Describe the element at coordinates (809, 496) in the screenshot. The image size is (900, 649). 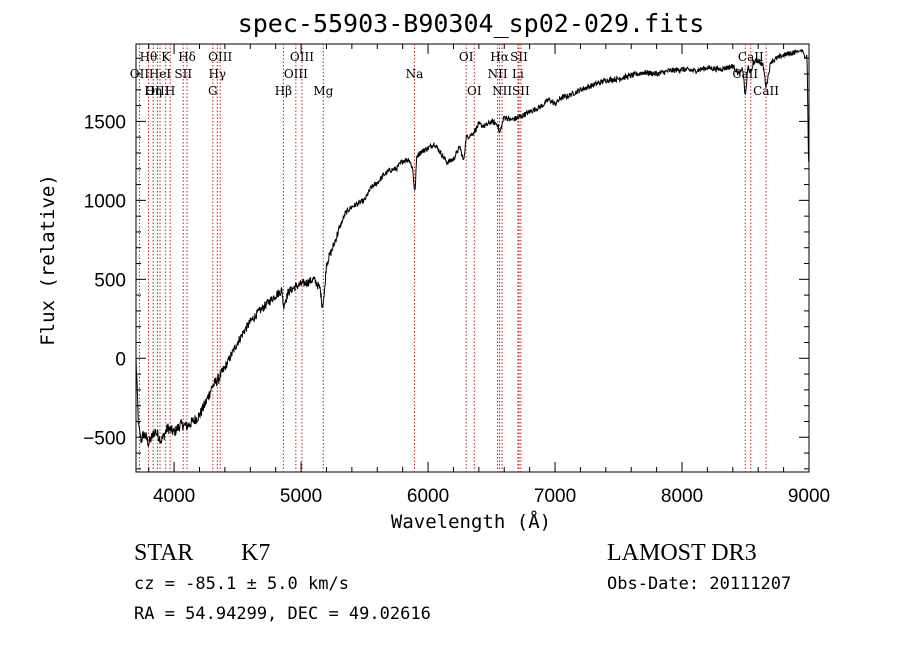
I see `x-tick-label: 9000` at that location.